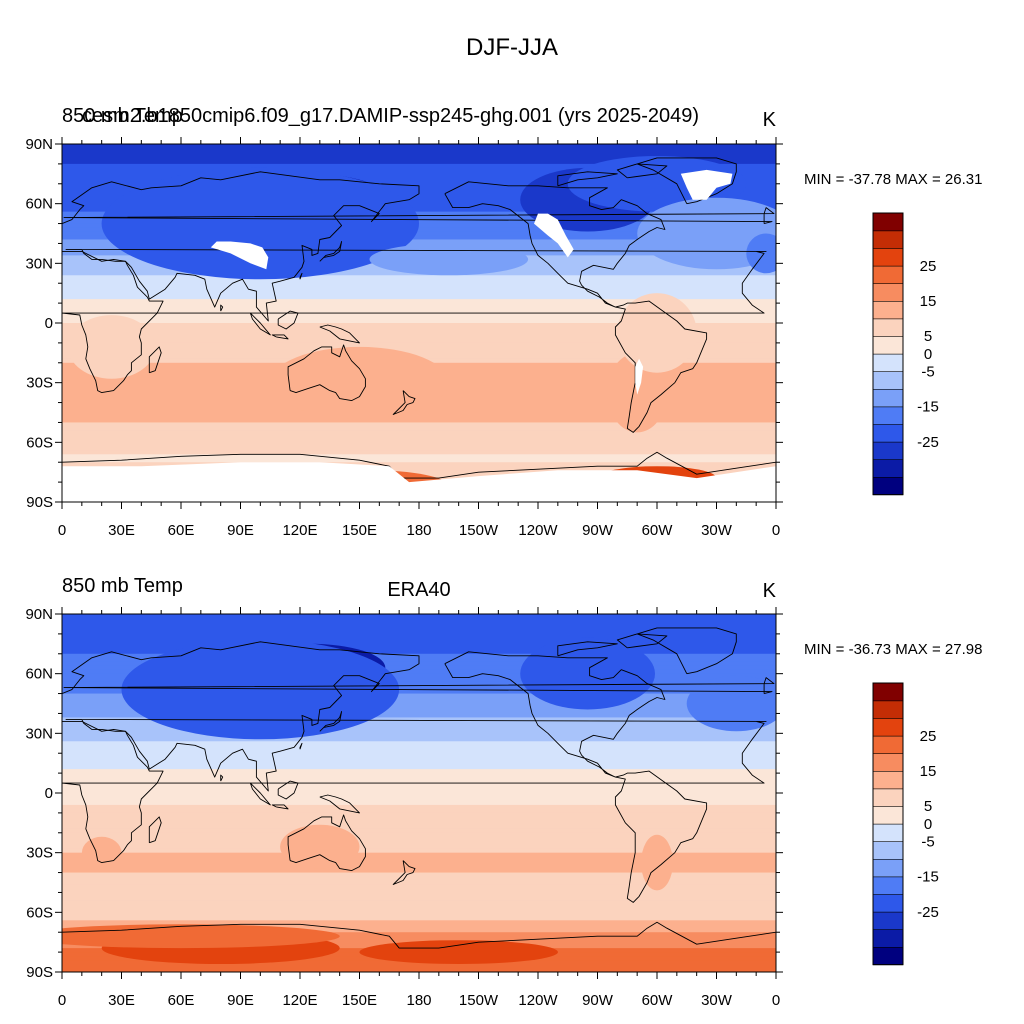 The image size is (1024, 1024). Describe the element at coordinates (181, 530) in the screenshot. I see `x-tick-label: 60E` at that location.